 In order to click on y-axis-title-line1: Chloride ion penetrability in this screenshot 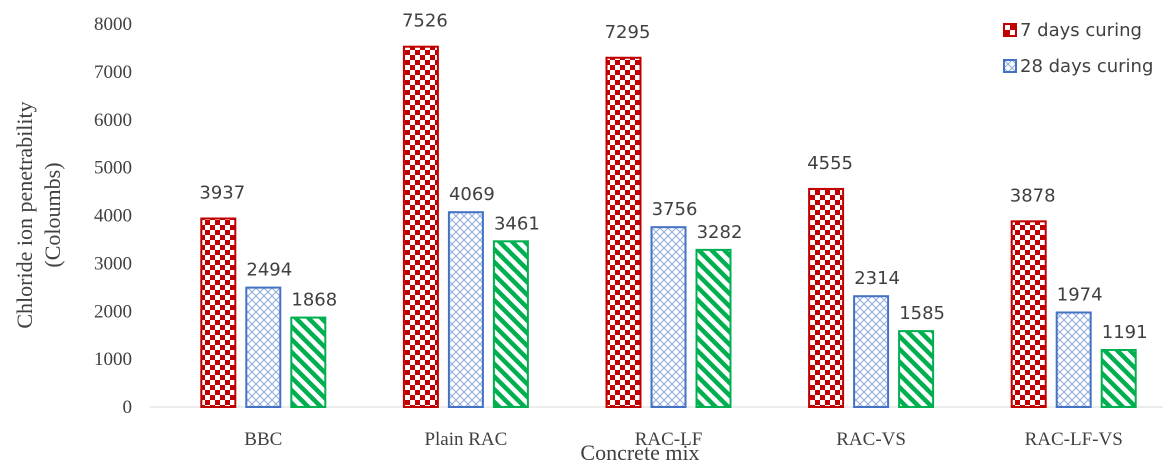, I will do `click(24, 214)`.